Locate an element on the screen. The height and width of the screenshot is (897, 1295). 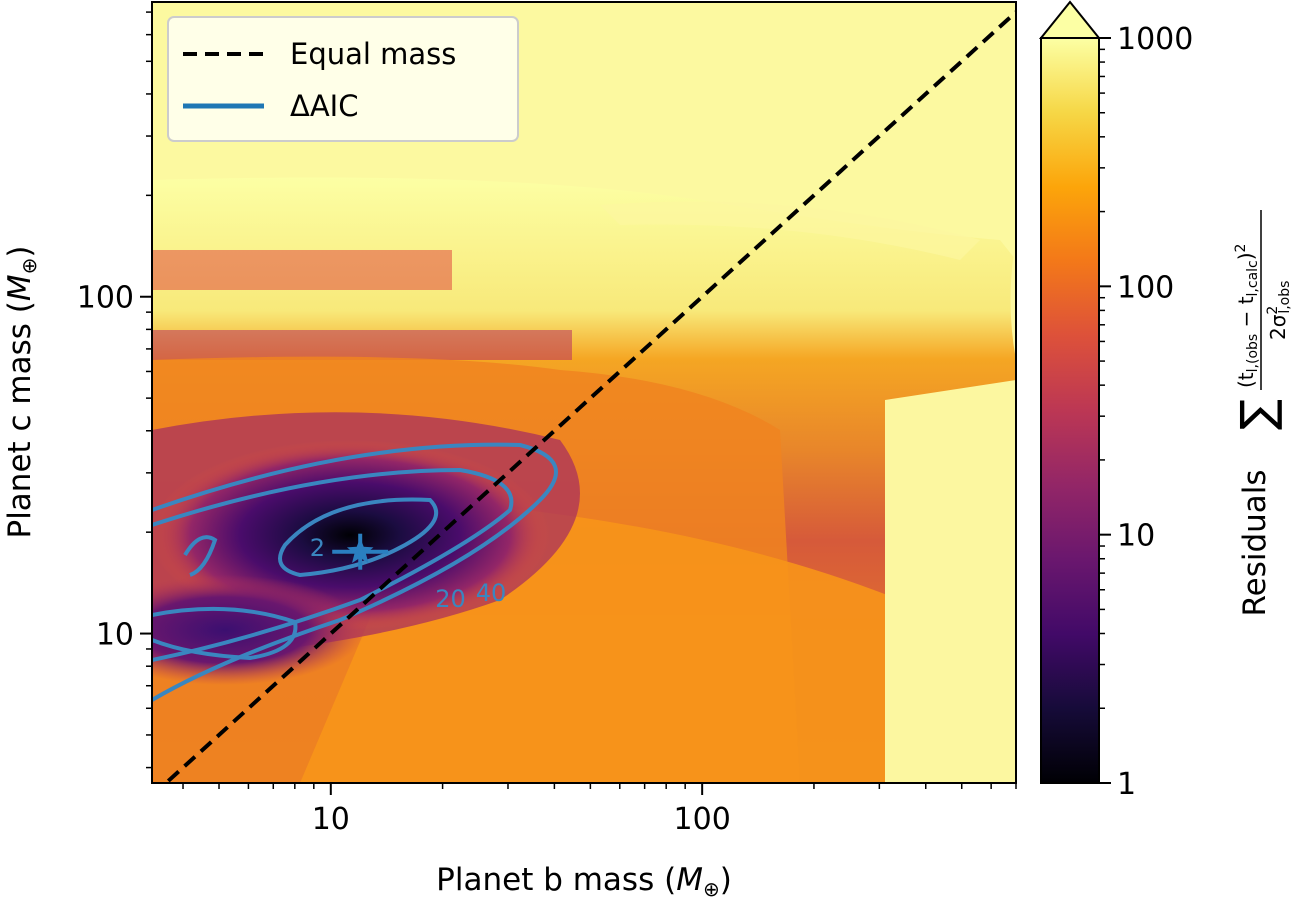
x-axis-label-close: ) is located at coordinates (726, 879).